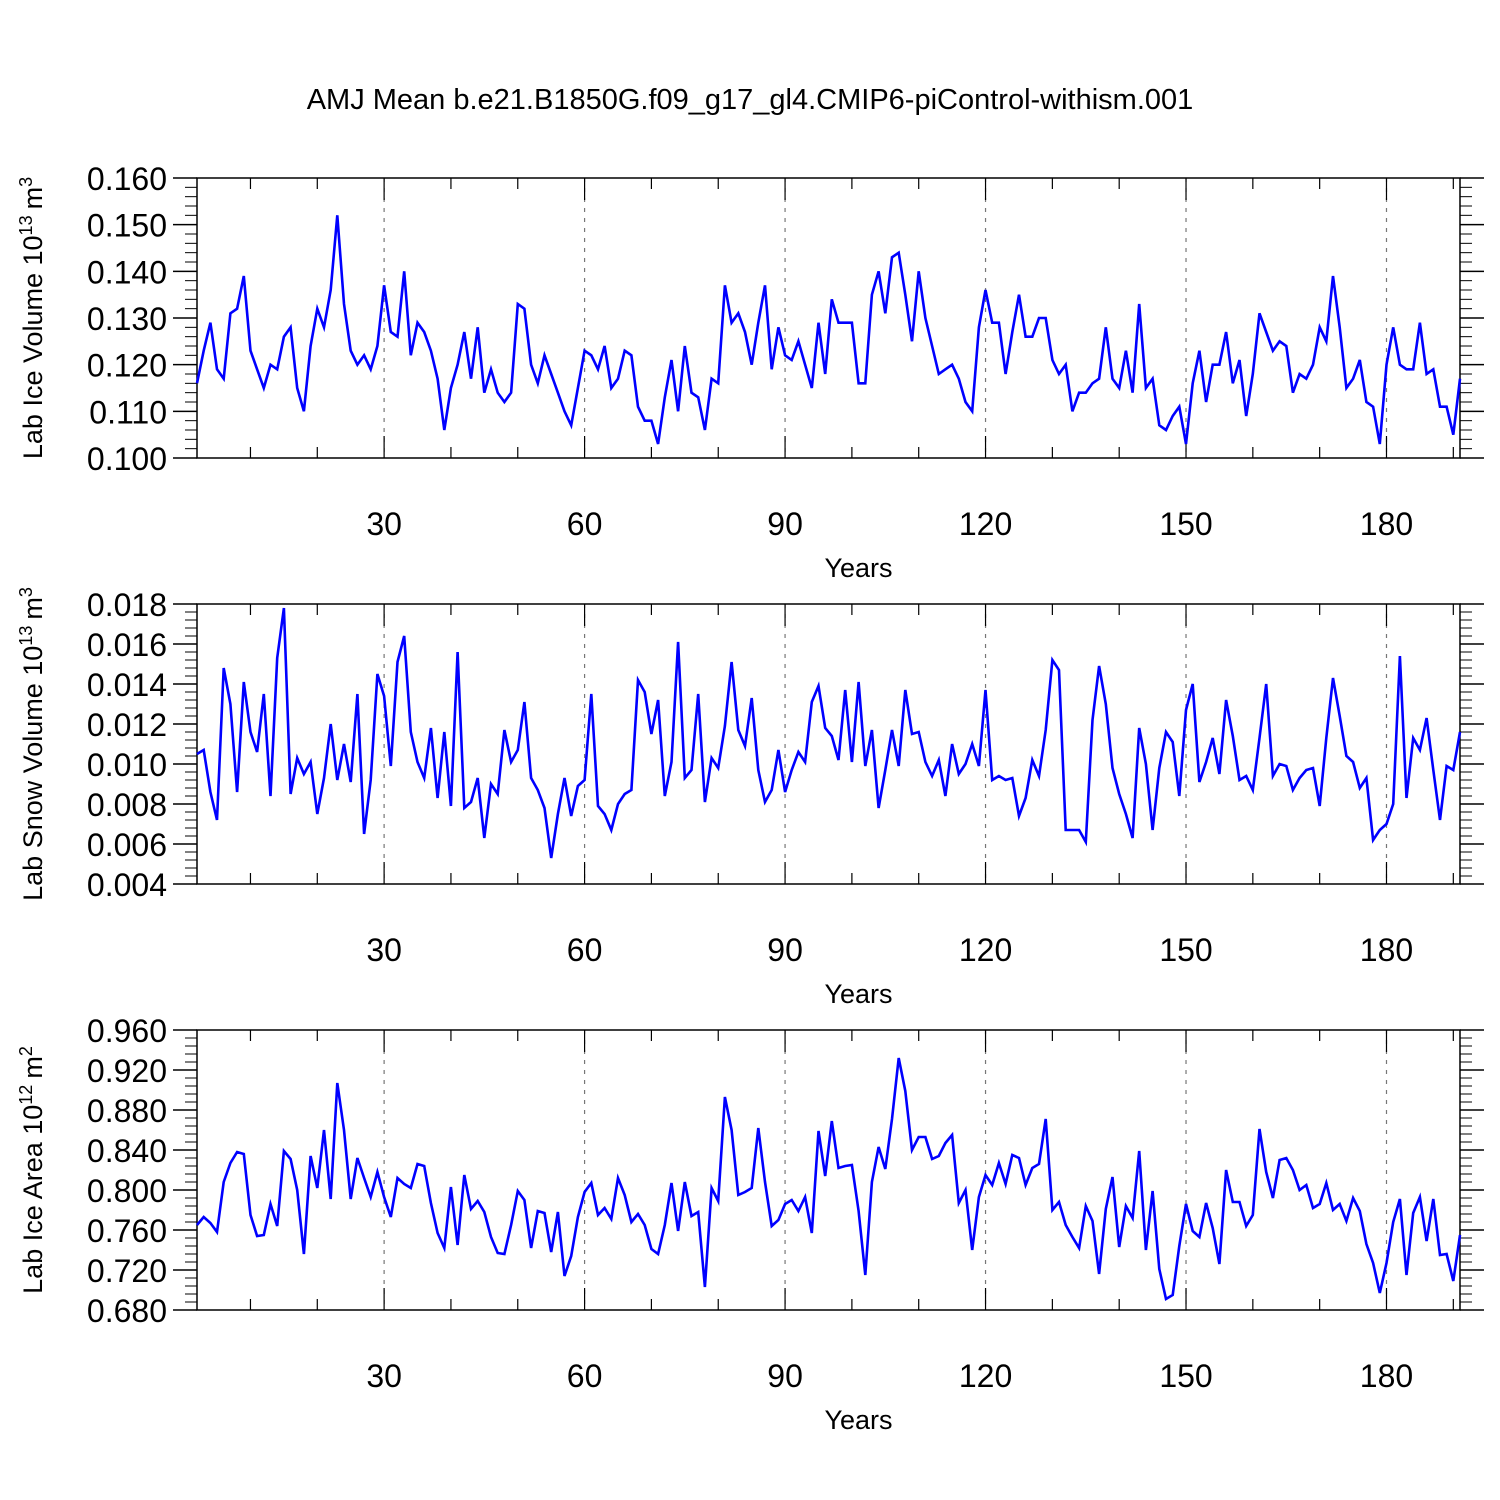 Image resolution: width=1500 pixels, height=1500 pixels. I want to click on ice-area-y-axis-label-unit-exp: 2, so click(26, 1051).